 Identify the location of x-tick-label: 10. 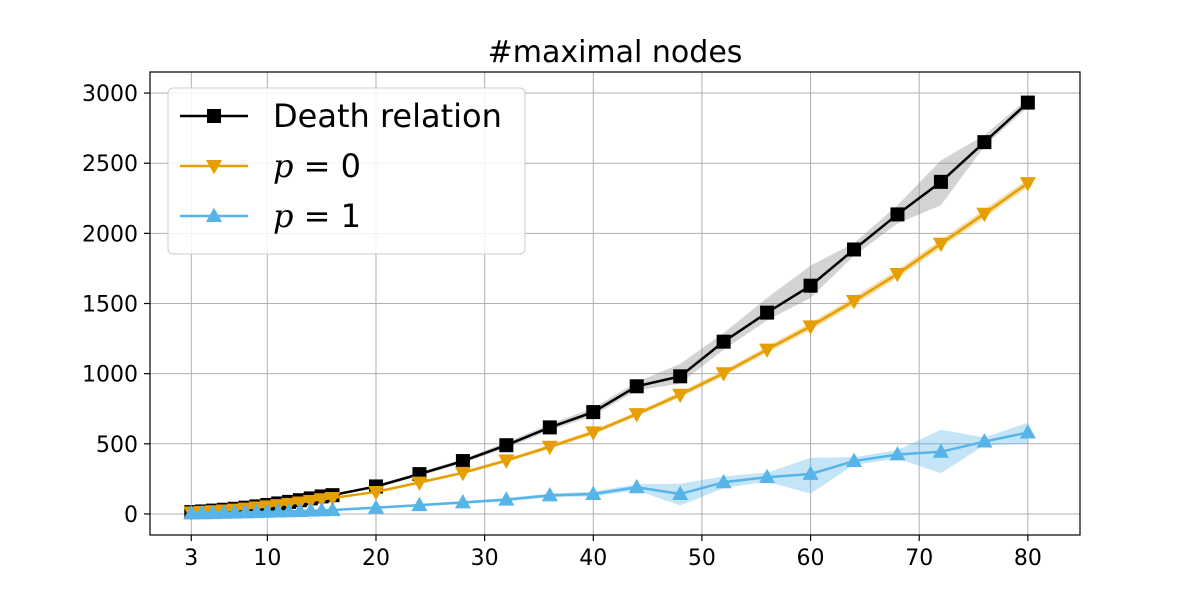
(267, 558).